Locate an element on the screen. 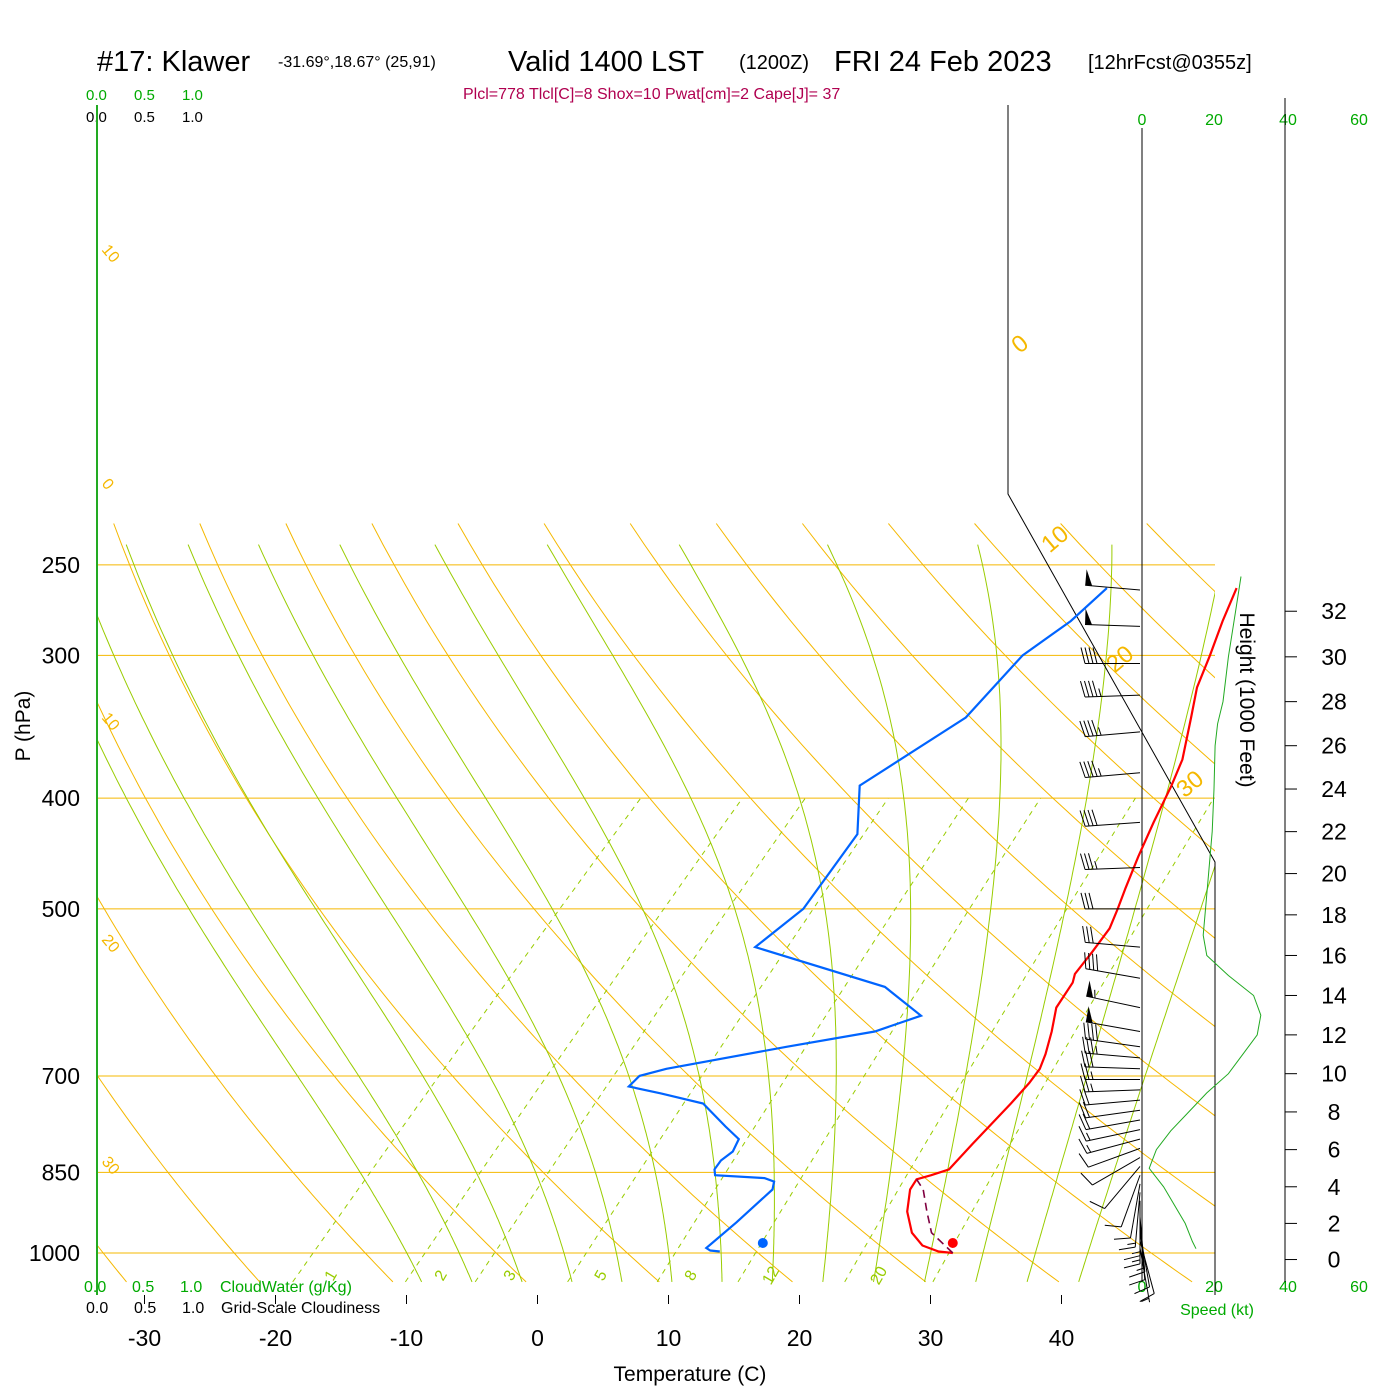 Image resolution: width=1400 pixels, height=1400 pixels. mixing-ratio-label: 5 is located at coordinates (601, 1276).